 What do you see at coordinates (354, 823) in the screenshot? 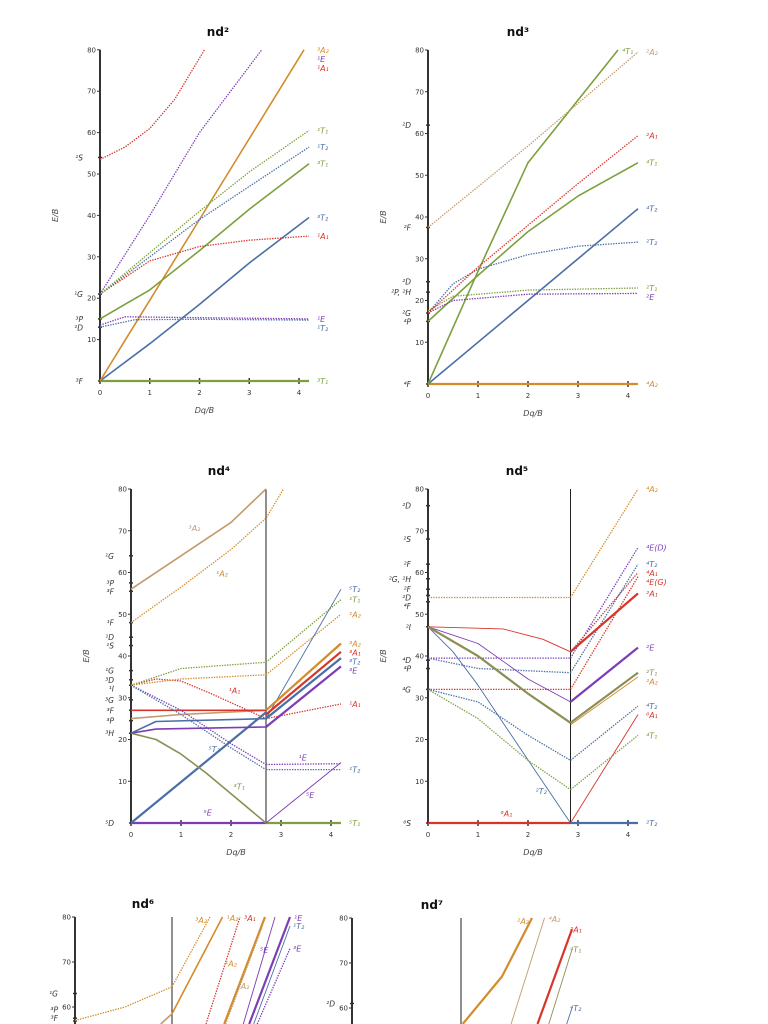
I see `series-label: ⁵T₁` at bounding box center [354, 823].